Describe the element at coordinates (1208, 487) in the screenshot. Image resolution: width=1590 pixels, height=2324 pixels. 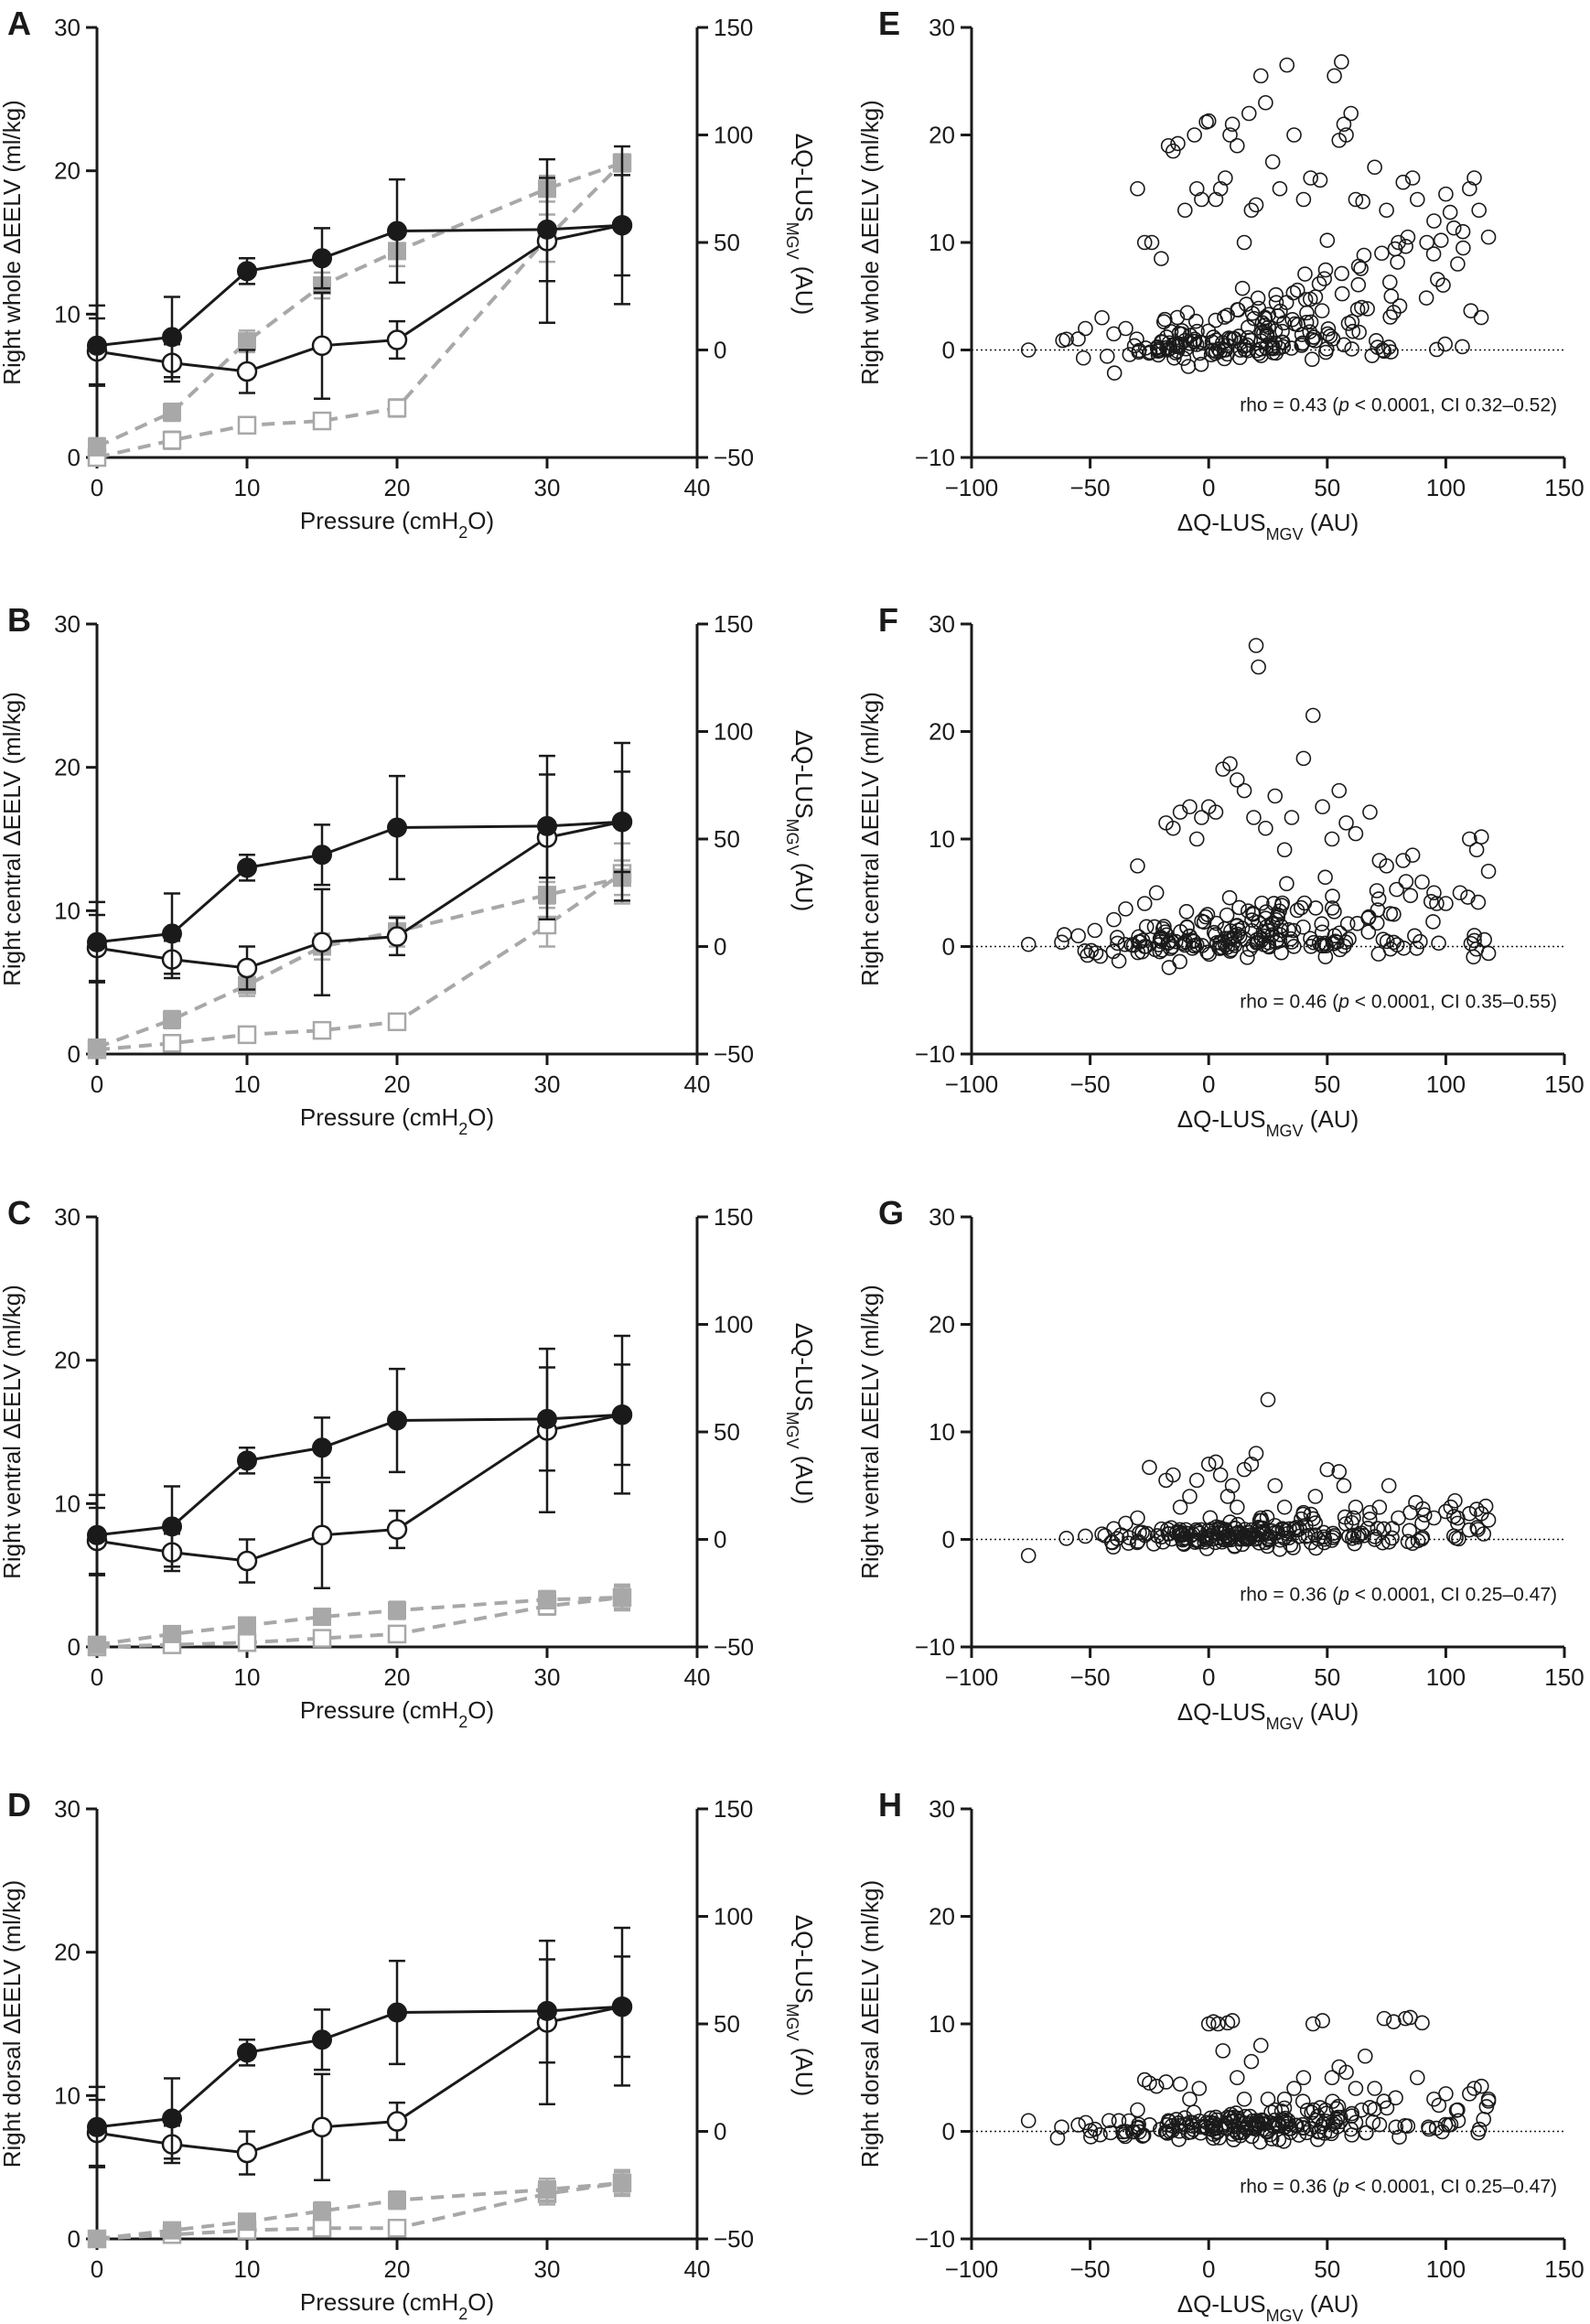
I see `x-tick-label: 0` at that location.